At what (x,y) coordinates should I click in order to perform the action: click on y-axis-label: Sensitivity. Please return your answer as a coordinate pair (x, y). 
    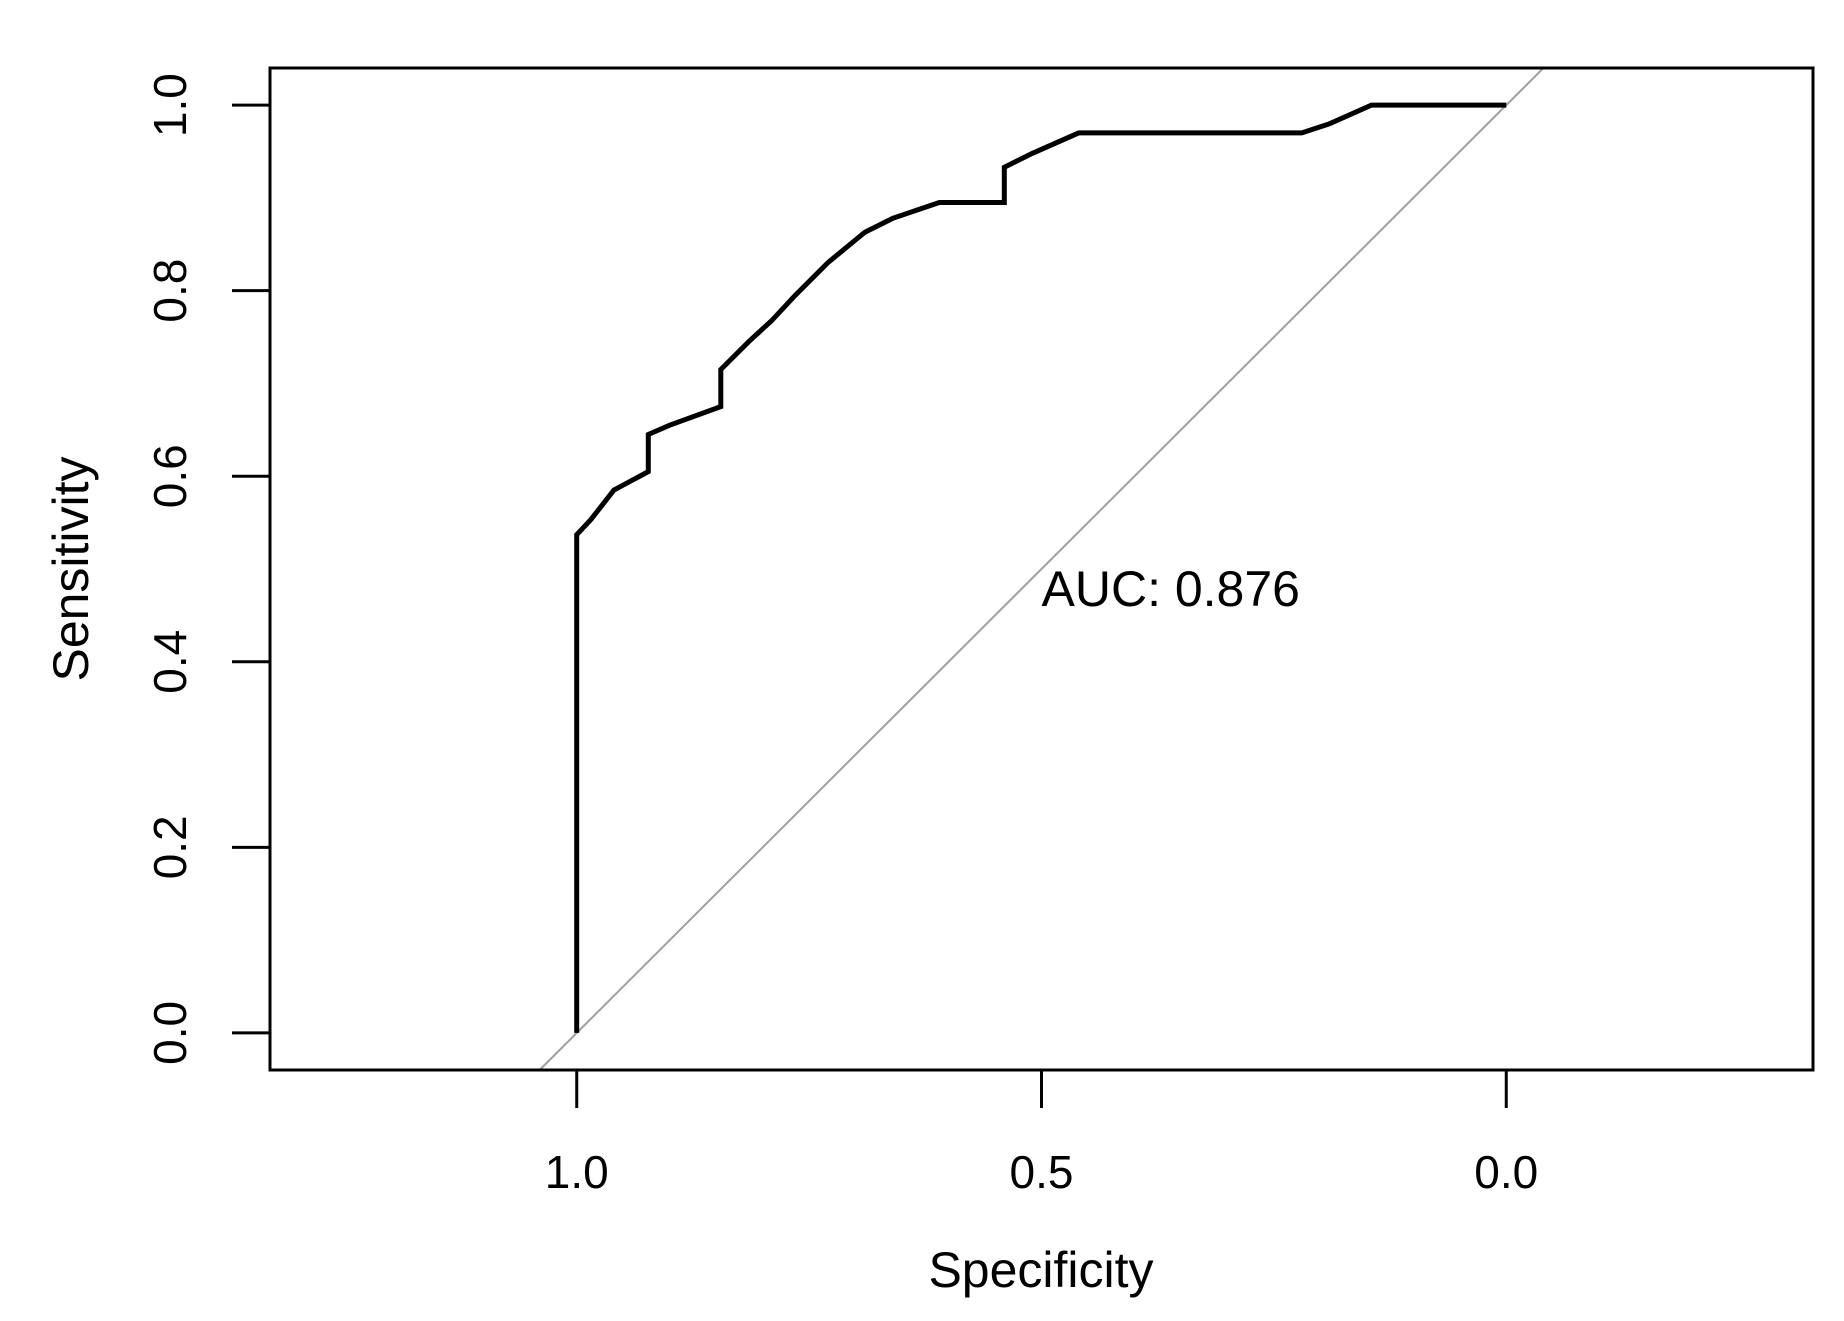
    Looking at the image, I should click on (71, 568).